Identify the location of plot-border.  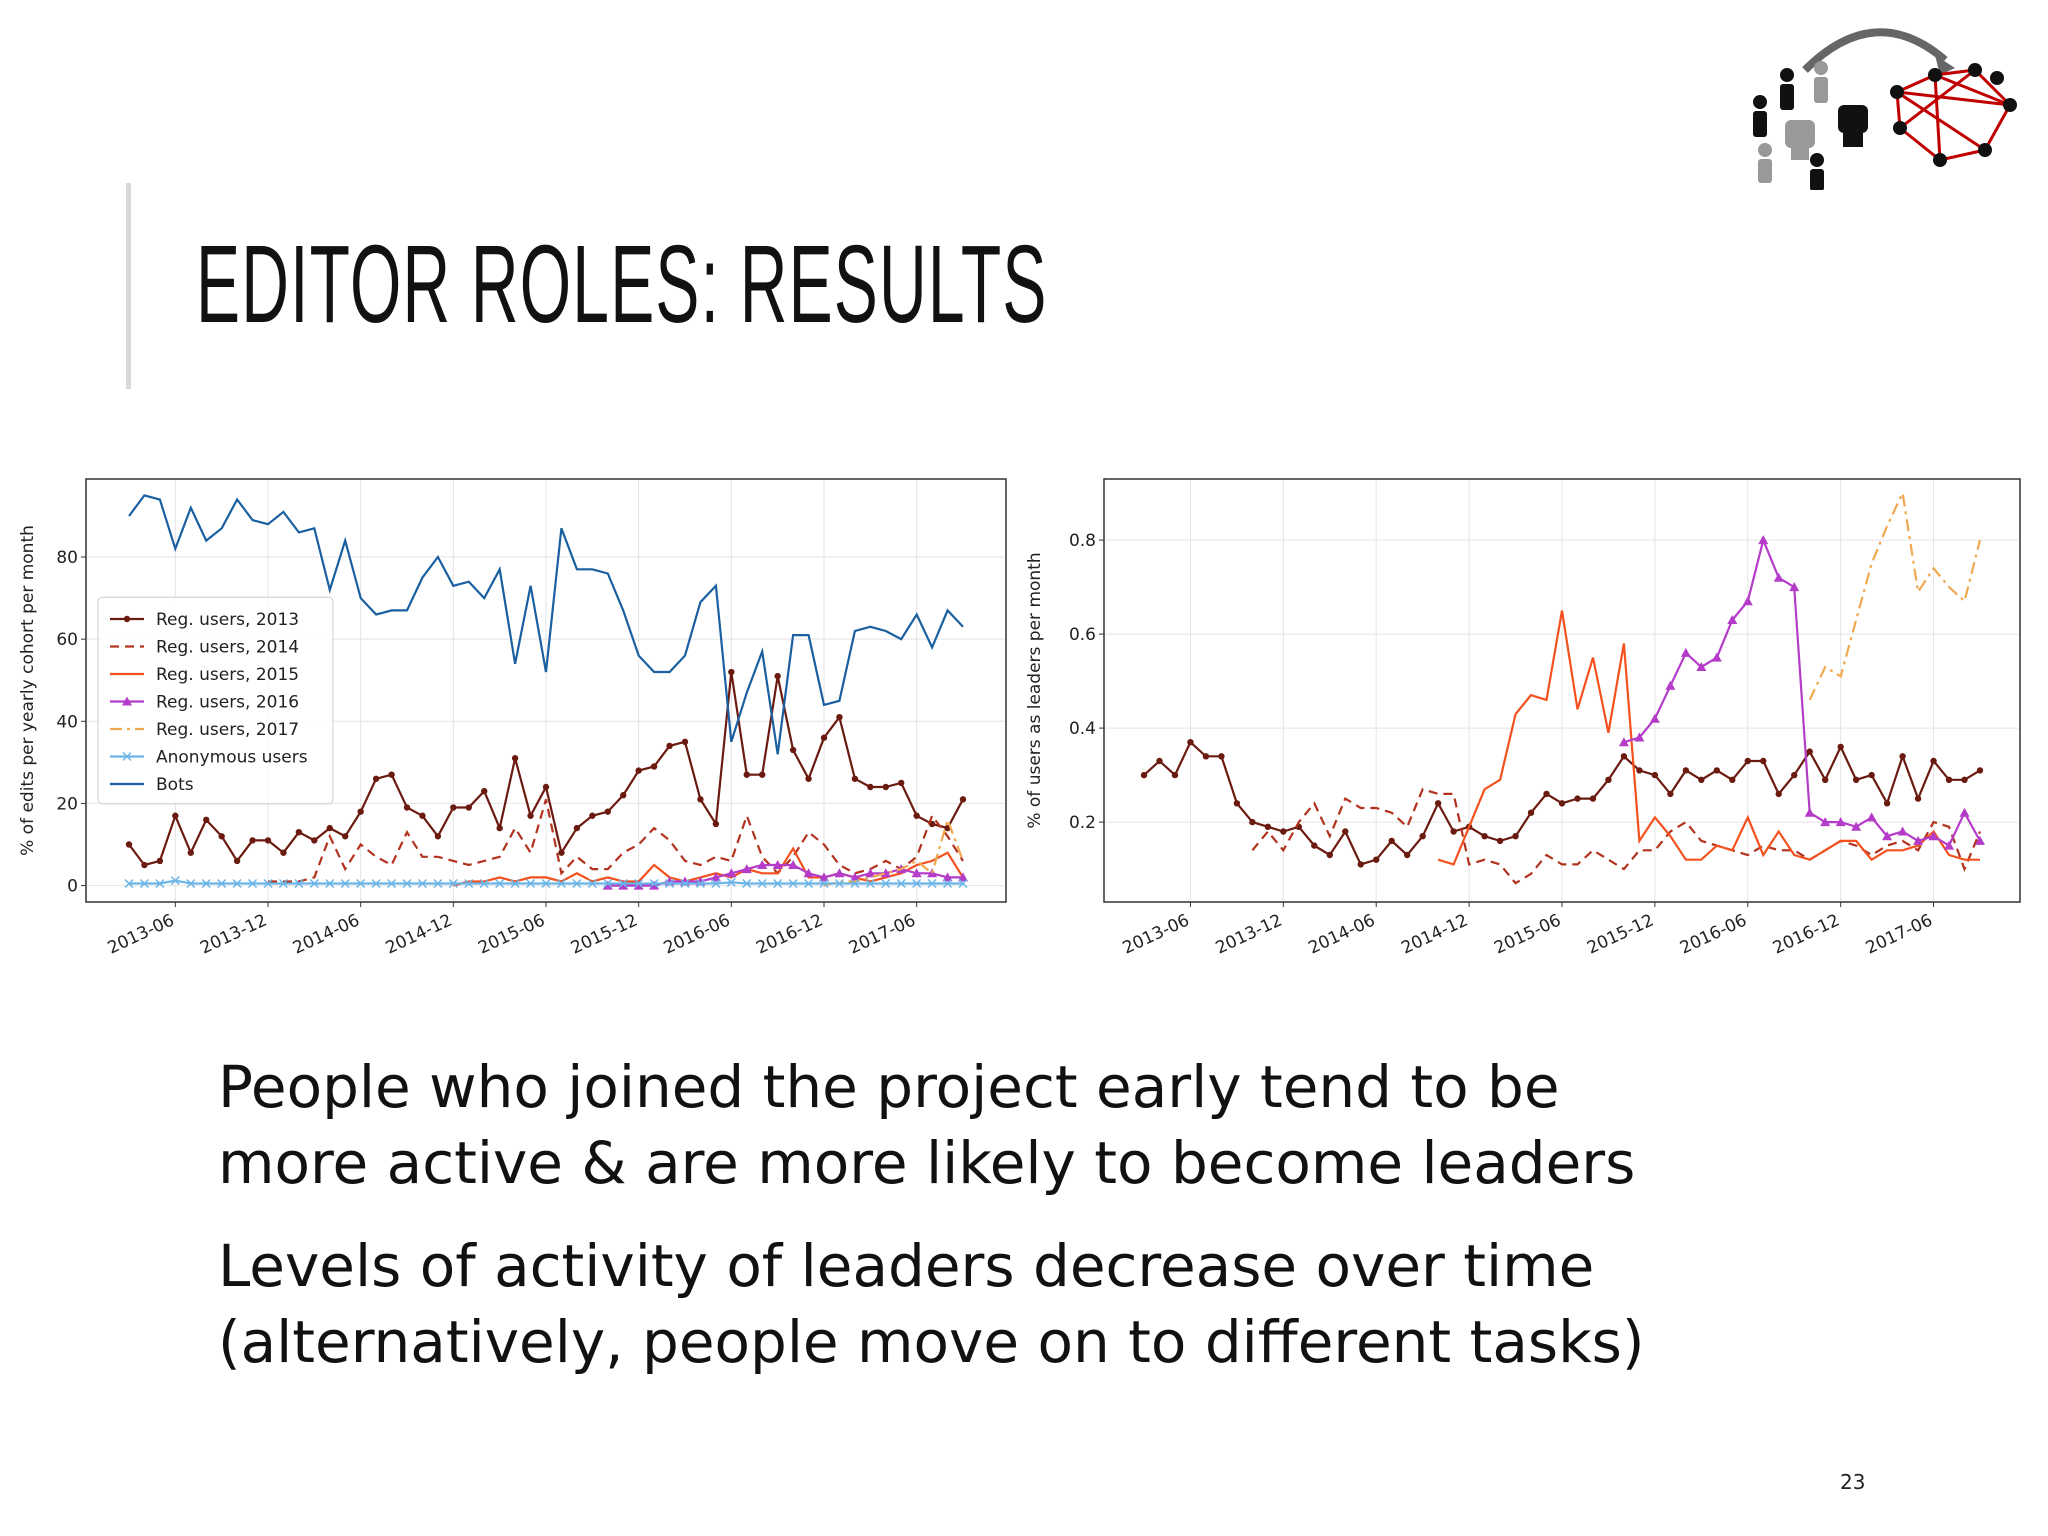
(546, 690).